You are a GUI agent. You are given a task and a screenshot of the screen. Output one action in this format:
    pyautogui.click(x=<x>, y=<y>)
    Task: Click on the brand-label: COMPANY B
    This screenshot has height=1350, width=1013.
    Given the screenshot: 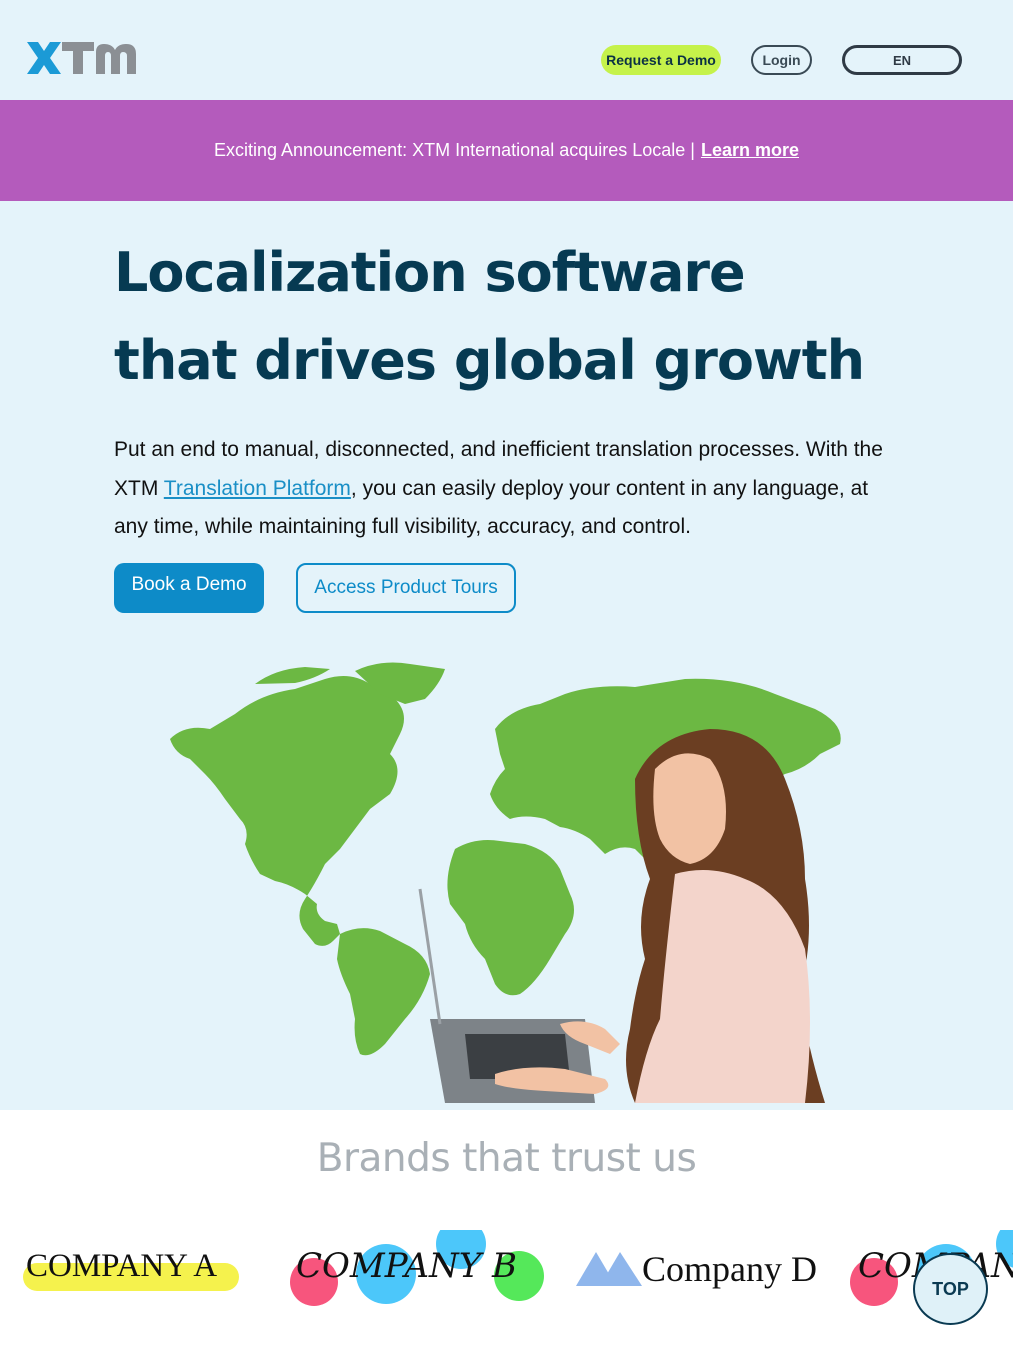 What is the action you would take?
    pyautogui.click(x=406, y=1266)
    